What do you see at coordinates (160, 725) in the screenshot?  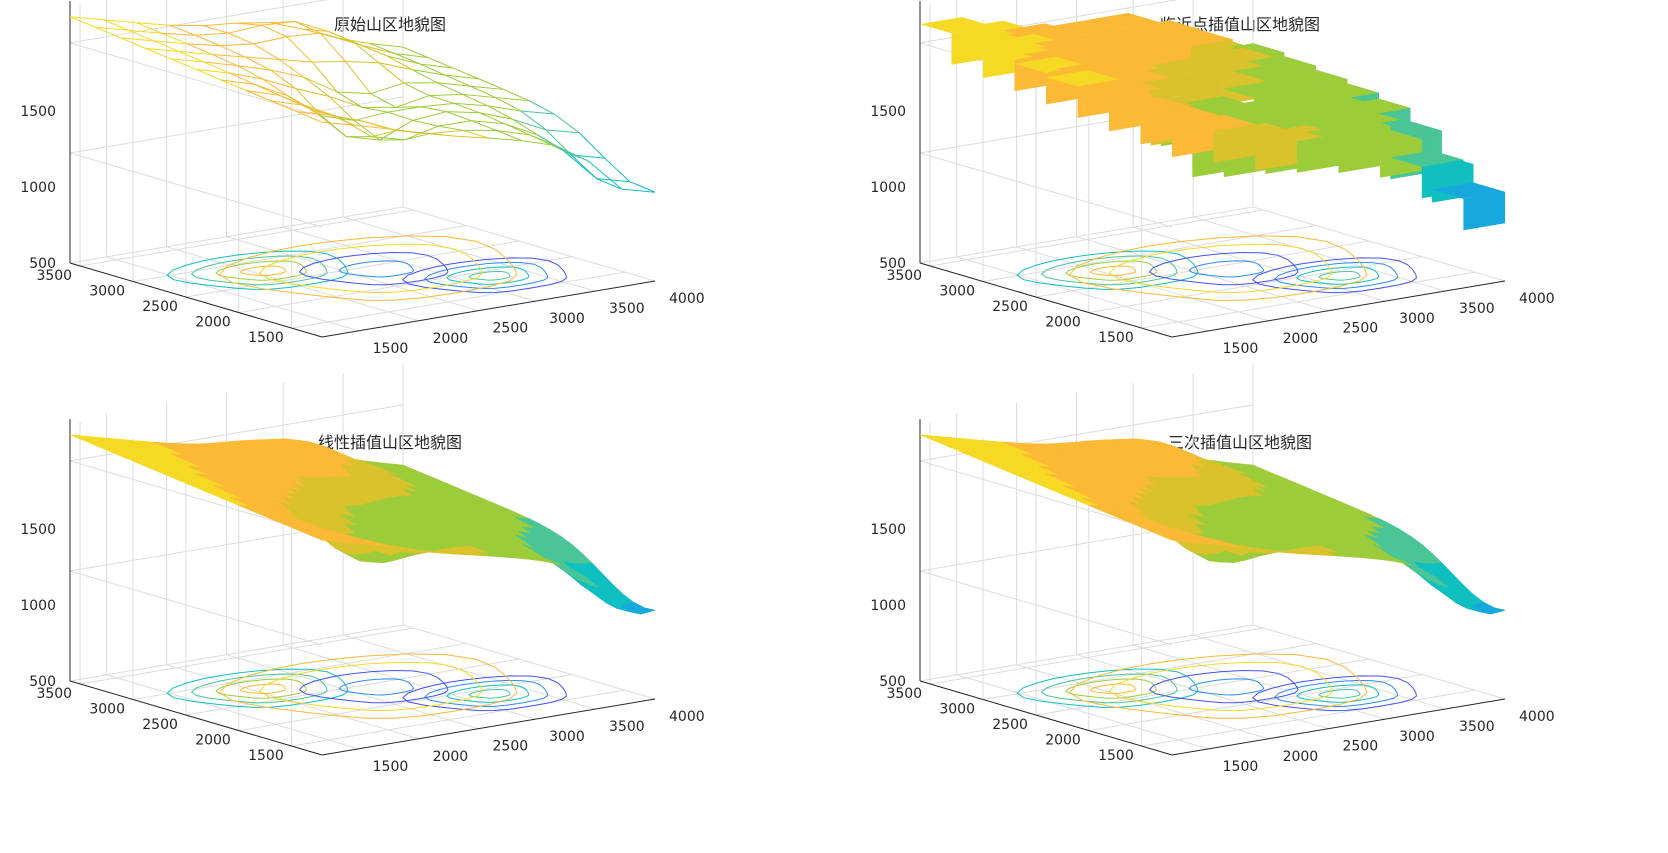 I see `y-tick-label: 2500` at bounding box center [160, 725].